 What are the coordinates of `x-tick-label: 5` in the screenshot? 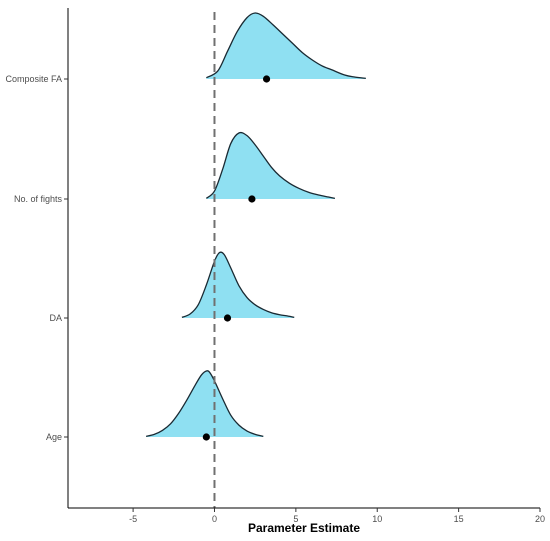 It's located at (295, 519).